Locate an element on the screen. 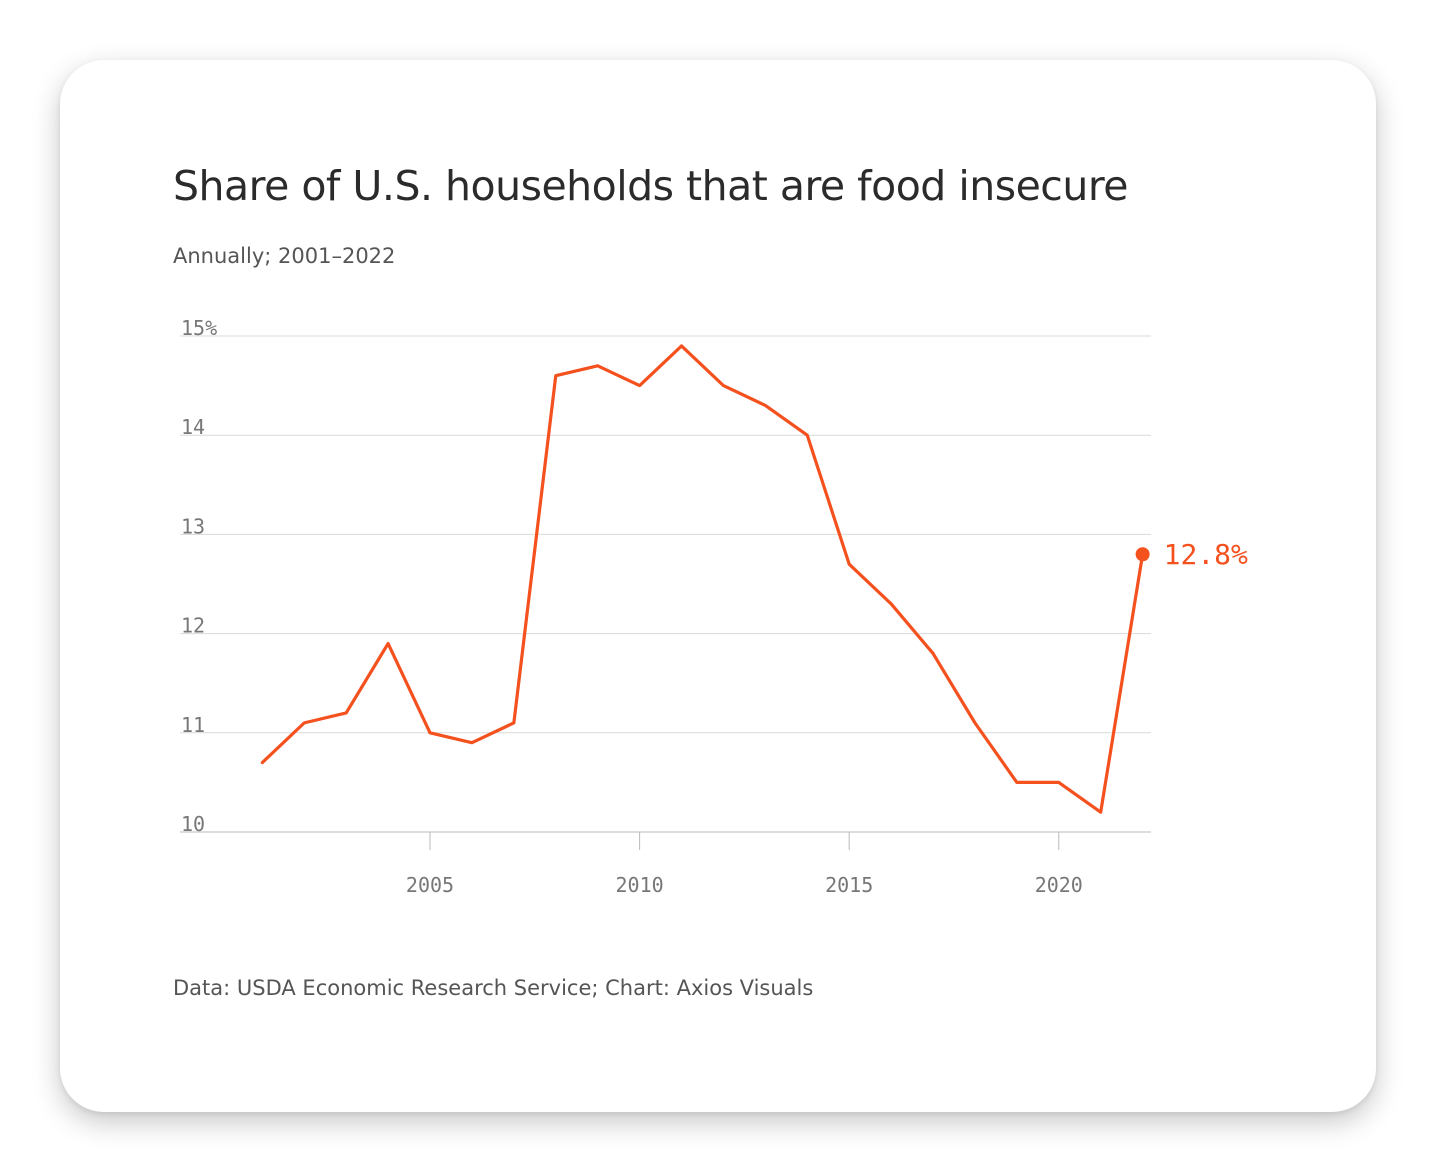 The image size is (1436, 1173). end-value-label: 12.8% is located at coordinates (1206, 554).